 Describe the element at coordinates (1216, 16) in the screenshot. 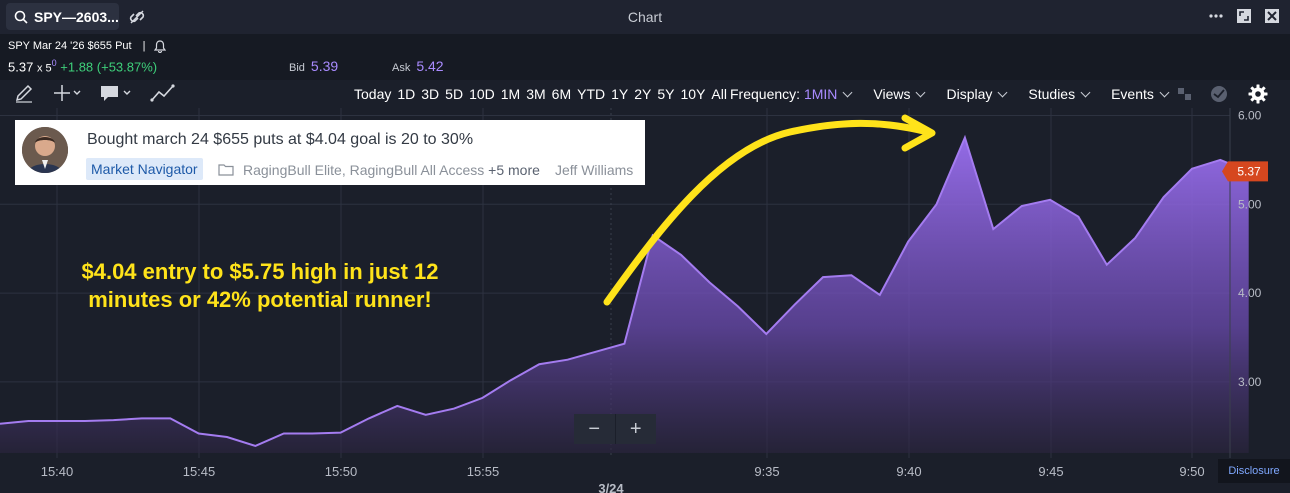

I see `more-options-icon` at that location.